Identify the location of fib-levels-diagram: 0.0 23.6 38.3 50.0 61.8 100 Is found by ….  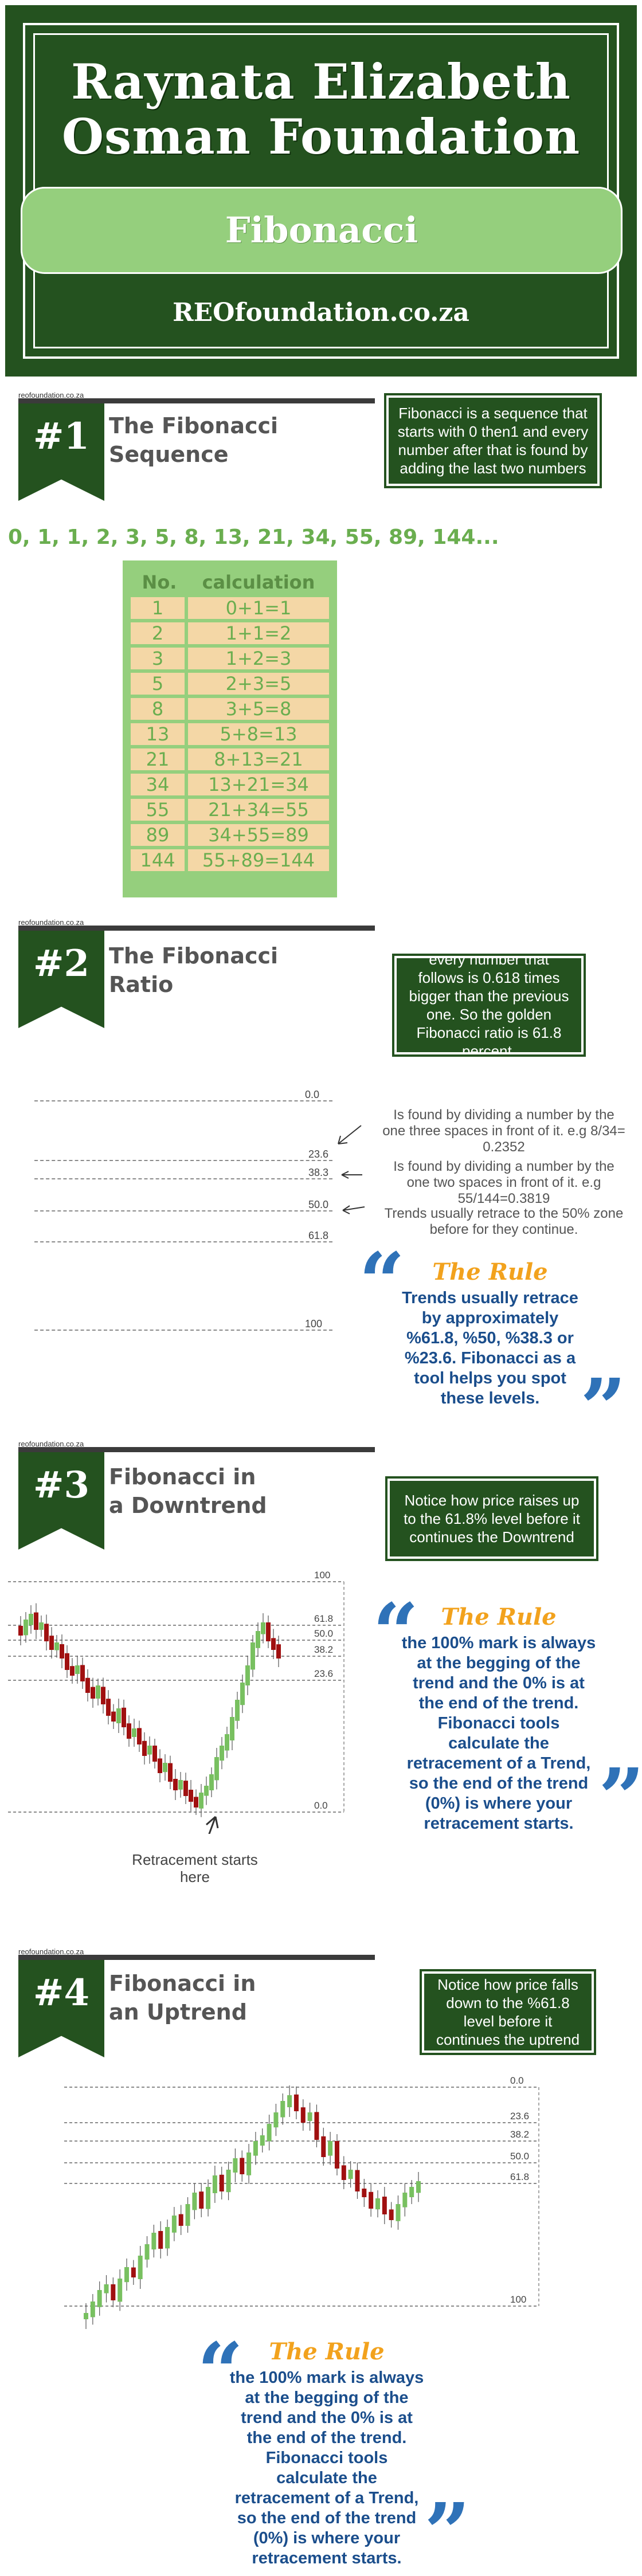
(321, 1220).